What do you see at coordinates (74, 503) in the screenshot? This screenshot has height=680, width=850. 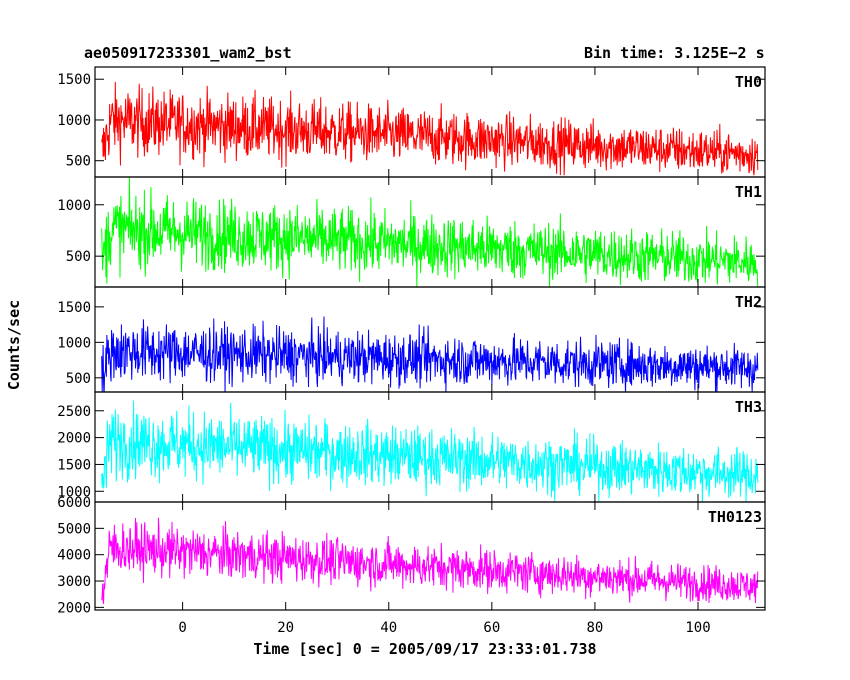 I see `y-tick-label: 6000` at bounding box center [74, 503].